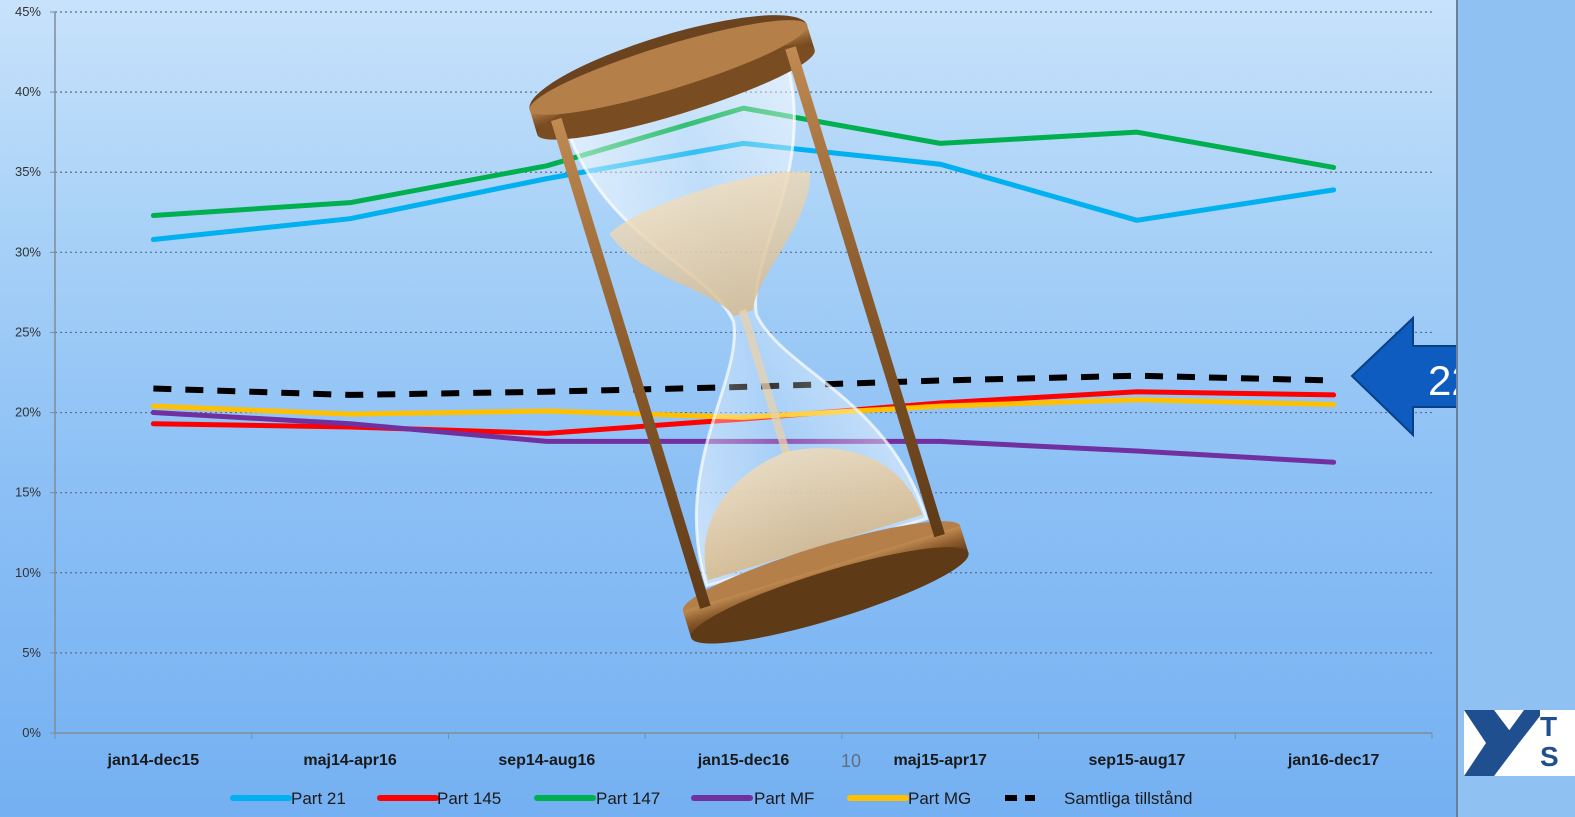 The width and height of the screenshot is (1575, 817). What do you see at coordinates (469, 798) in the screenshot?
I see `legend-label: Part 145` at bounding box center [469, 798].